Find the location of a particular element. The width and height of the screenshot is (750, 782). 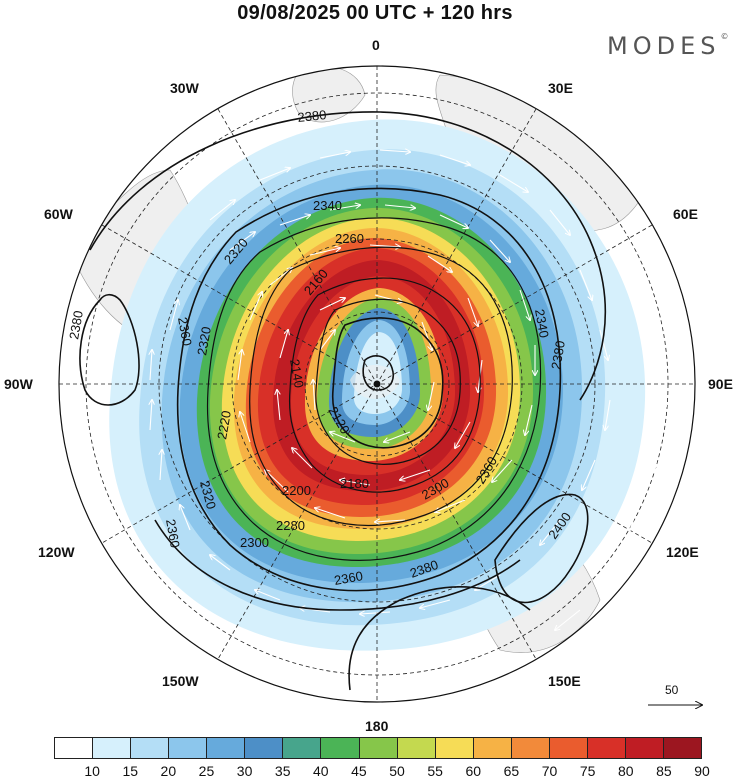

brand-logo: MODES© is located at coordinates (667, 46).